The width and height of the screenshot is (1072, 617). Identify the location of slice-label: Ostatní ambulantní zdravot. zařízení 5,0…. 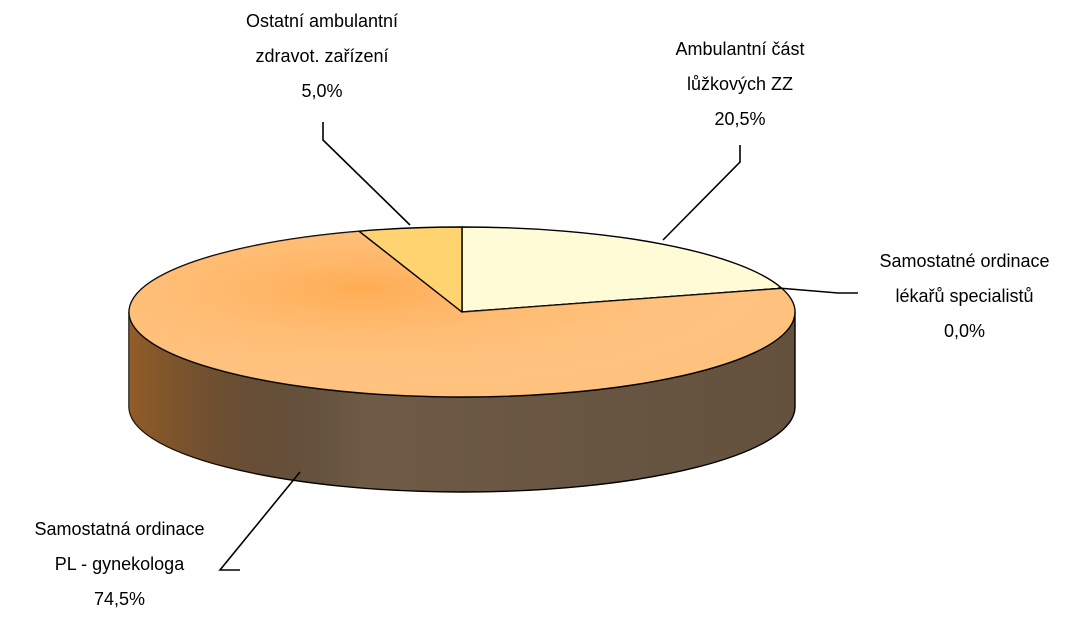
(322, 56).